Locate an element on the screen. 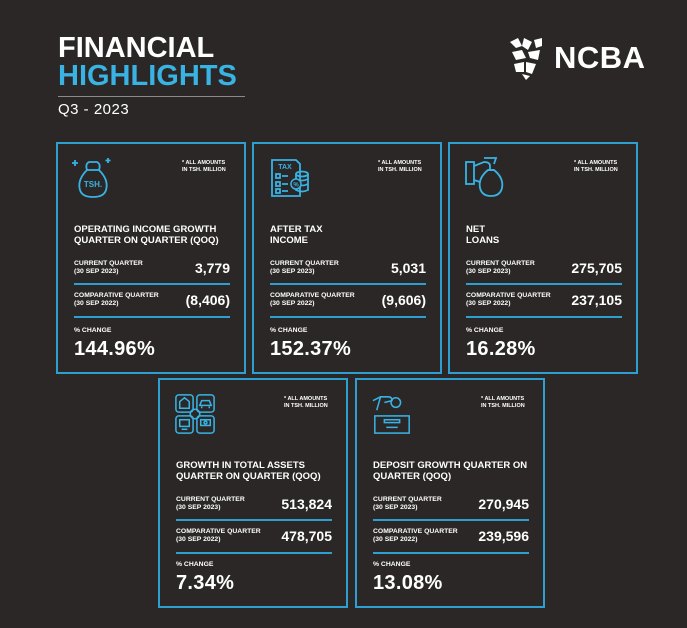 This screenshot has width=687, height=628. current-quarter-row: CURRENT QUARTER (30 SEP 2023) 275,705 is located at coordinates (544, 268).